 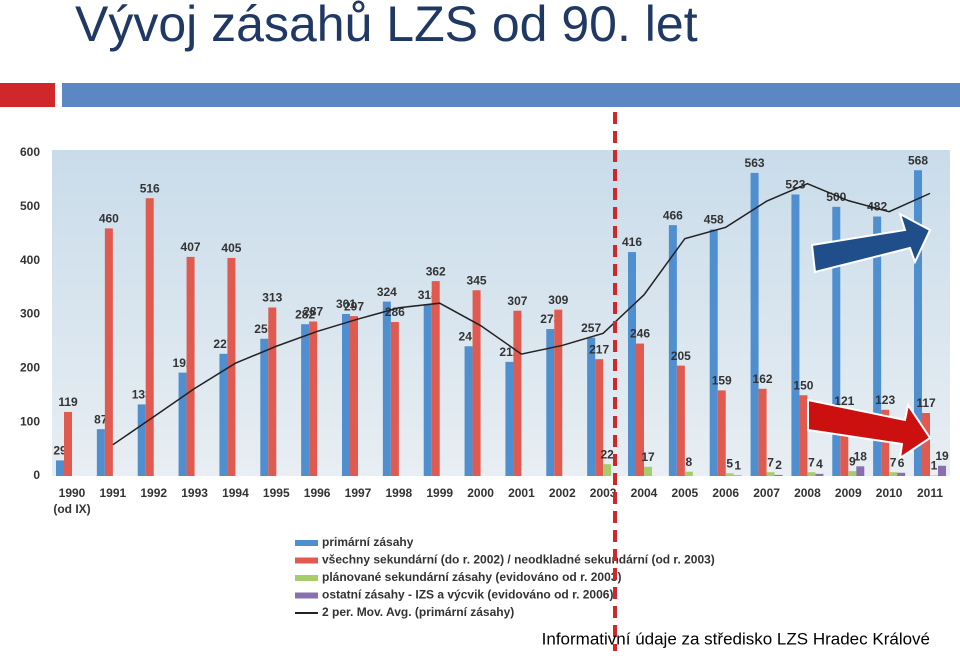 I want to click on data-label: 217, so click(x=599, y=349).